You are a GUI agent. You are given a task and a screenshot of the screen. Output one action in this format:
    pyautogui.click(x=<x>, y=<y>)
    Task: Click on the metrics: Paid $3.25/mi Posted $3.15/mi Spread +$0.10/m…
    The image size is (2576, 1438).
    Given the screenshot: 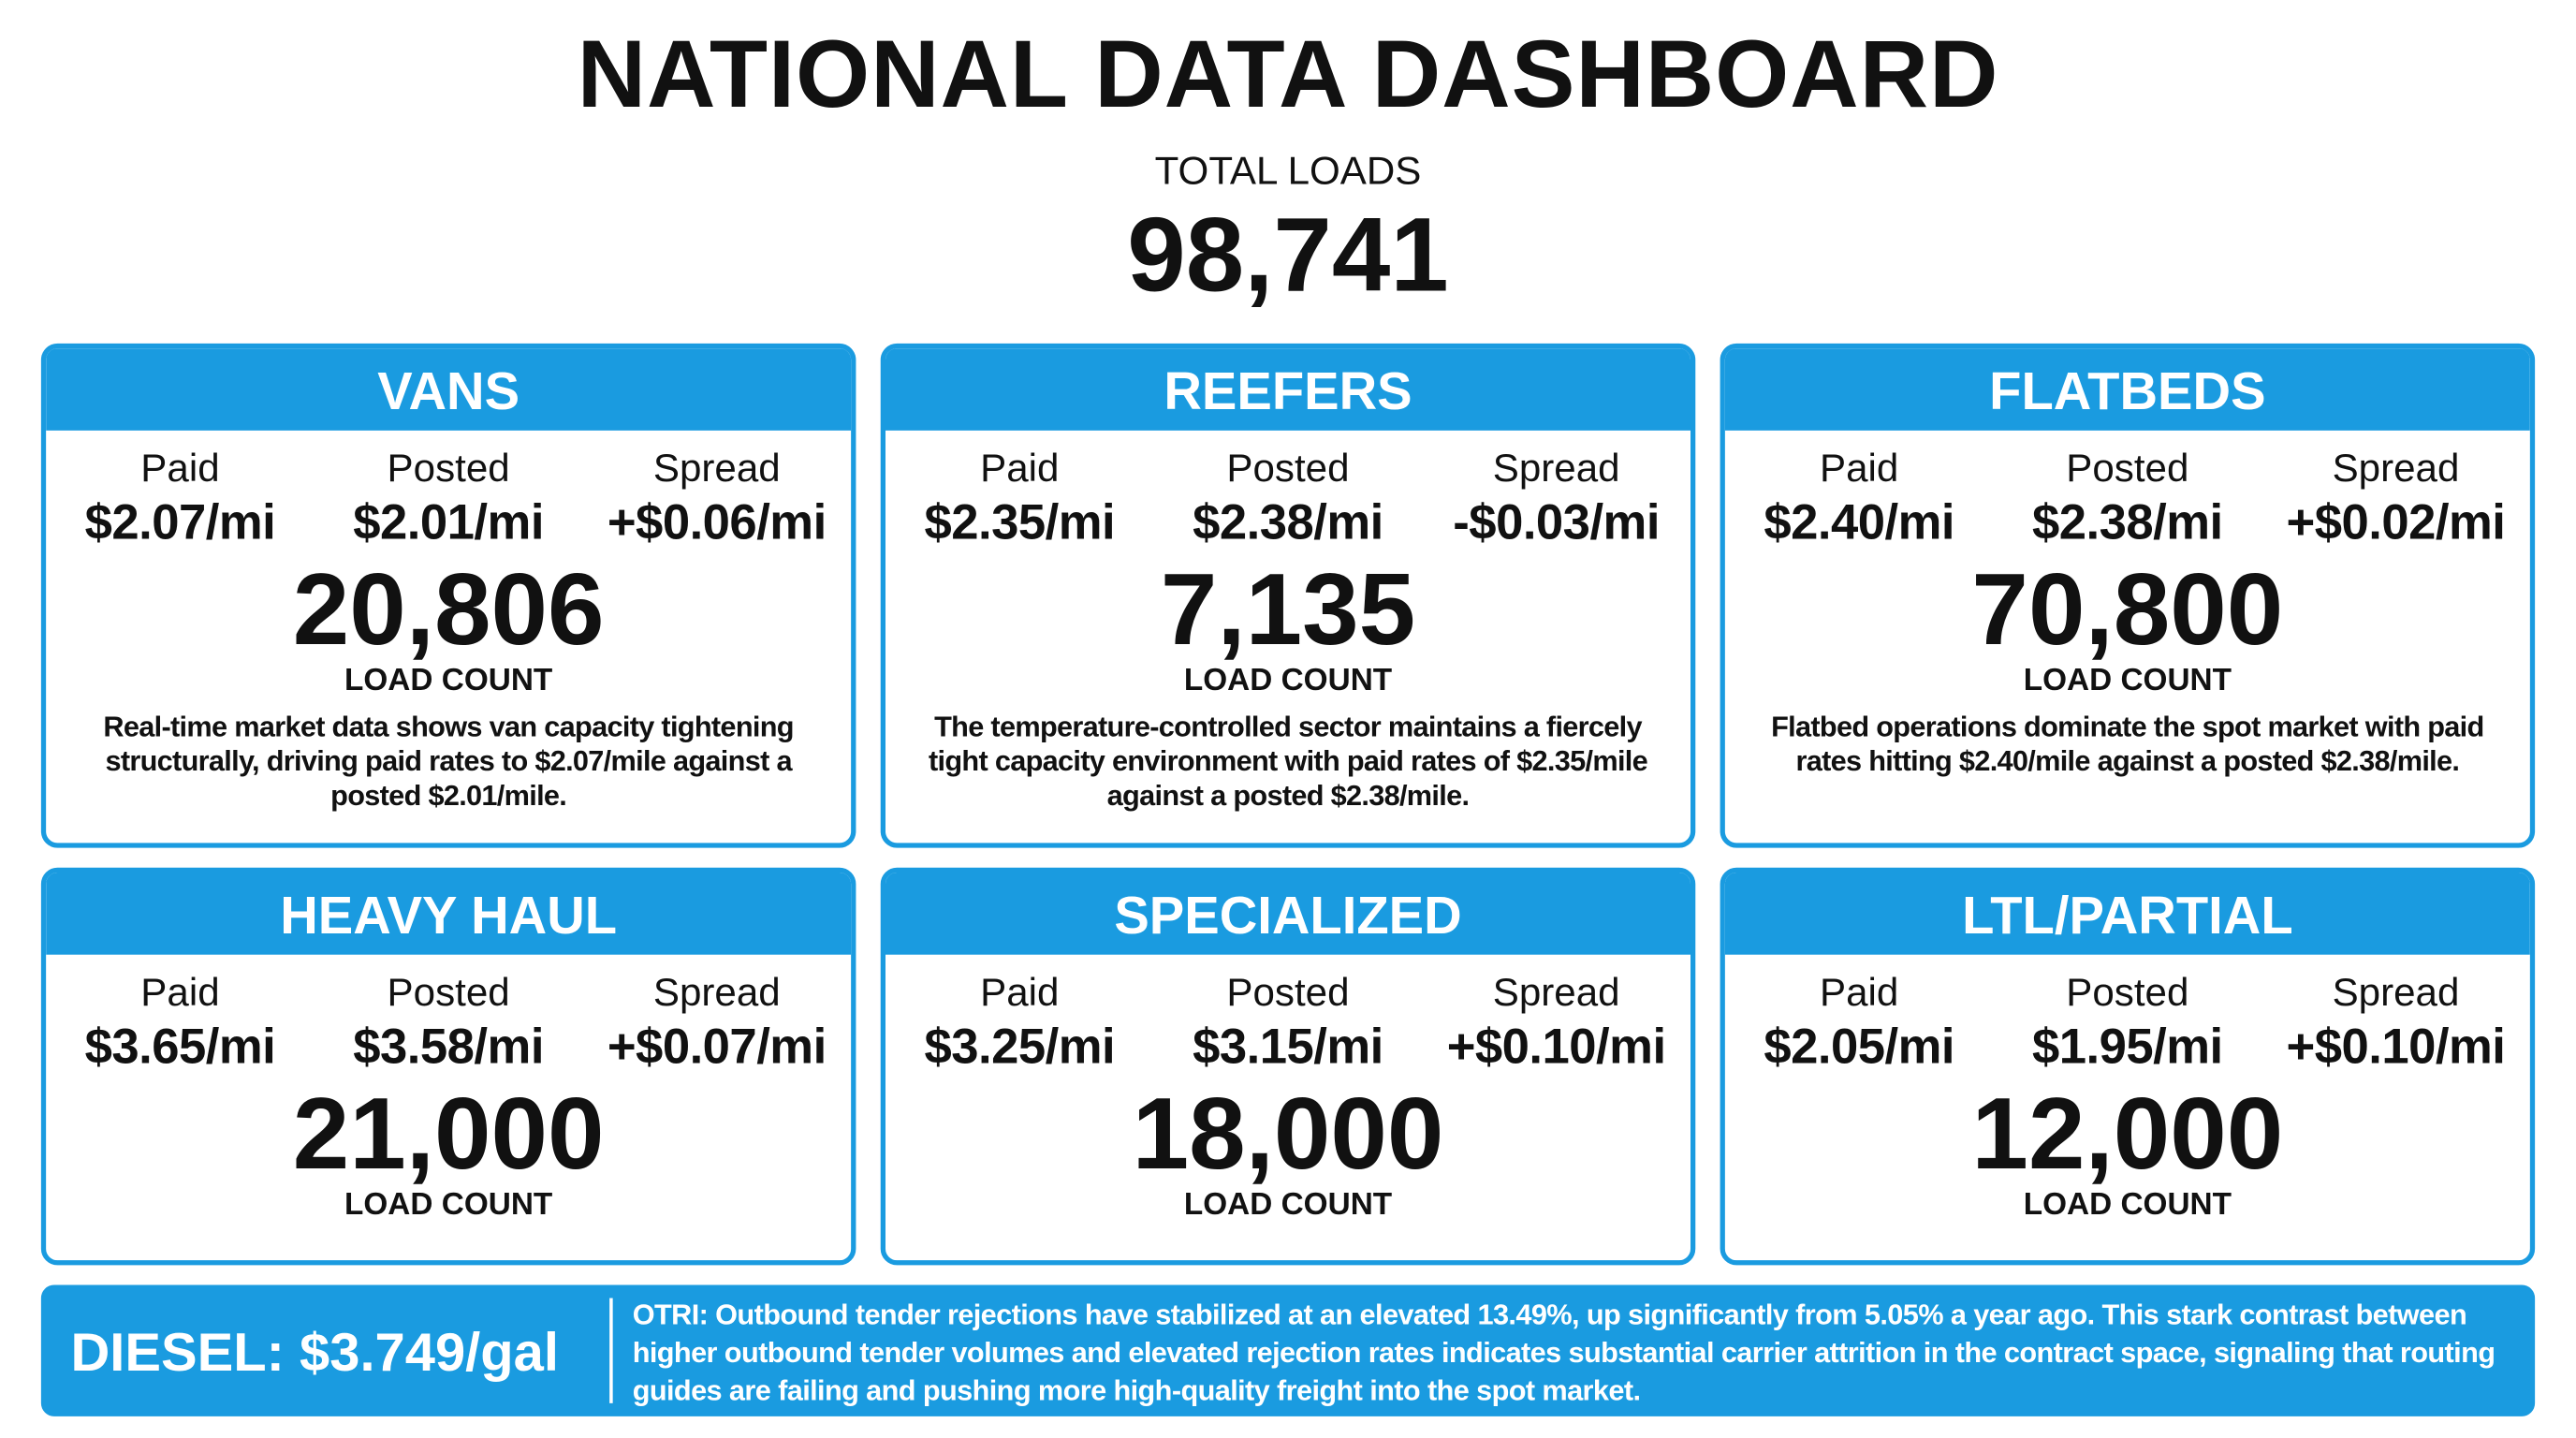 What is the action you would take?
    pyautogui.click(x=1288, y=1023)
    